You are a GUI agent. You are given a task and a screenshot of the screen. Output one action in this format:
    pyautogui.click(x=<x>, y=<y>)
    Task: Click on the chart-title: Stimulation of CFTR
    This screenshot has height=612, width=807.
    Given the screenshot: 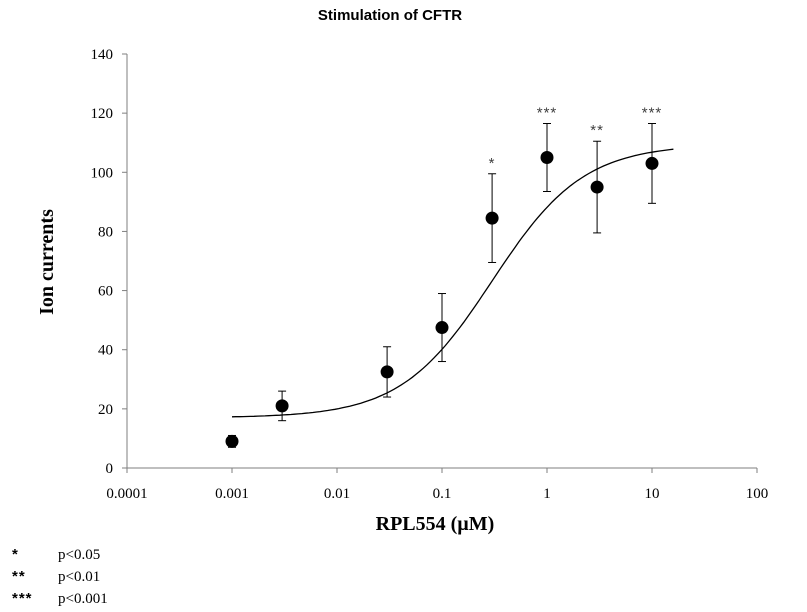 What is the action you would take?
    pyautogui.click(x=390, y=15)
    